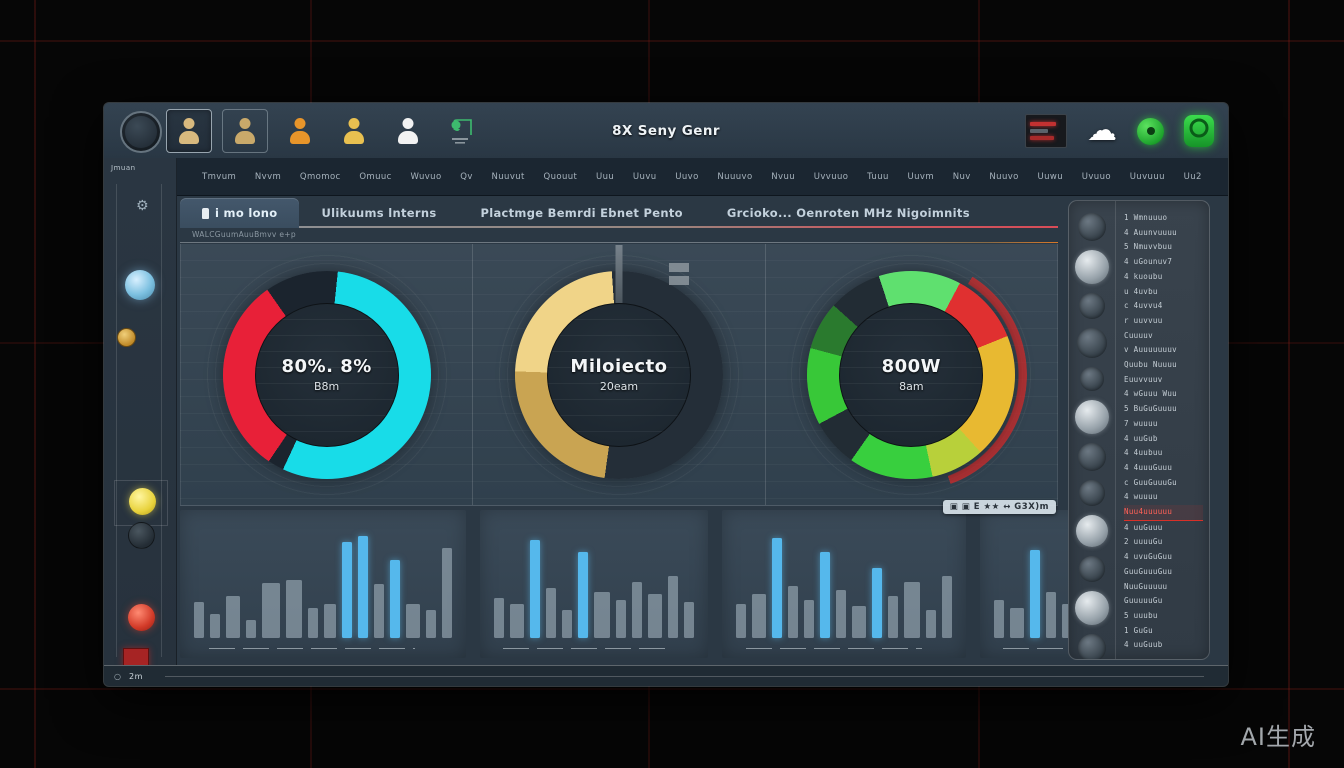 Image resolution: width=1344 pixels, height=768 pixels. Describe the element at coordinates (320, 176) in the screenshot. I see `menu-item-3: Qmomoc` at that location.